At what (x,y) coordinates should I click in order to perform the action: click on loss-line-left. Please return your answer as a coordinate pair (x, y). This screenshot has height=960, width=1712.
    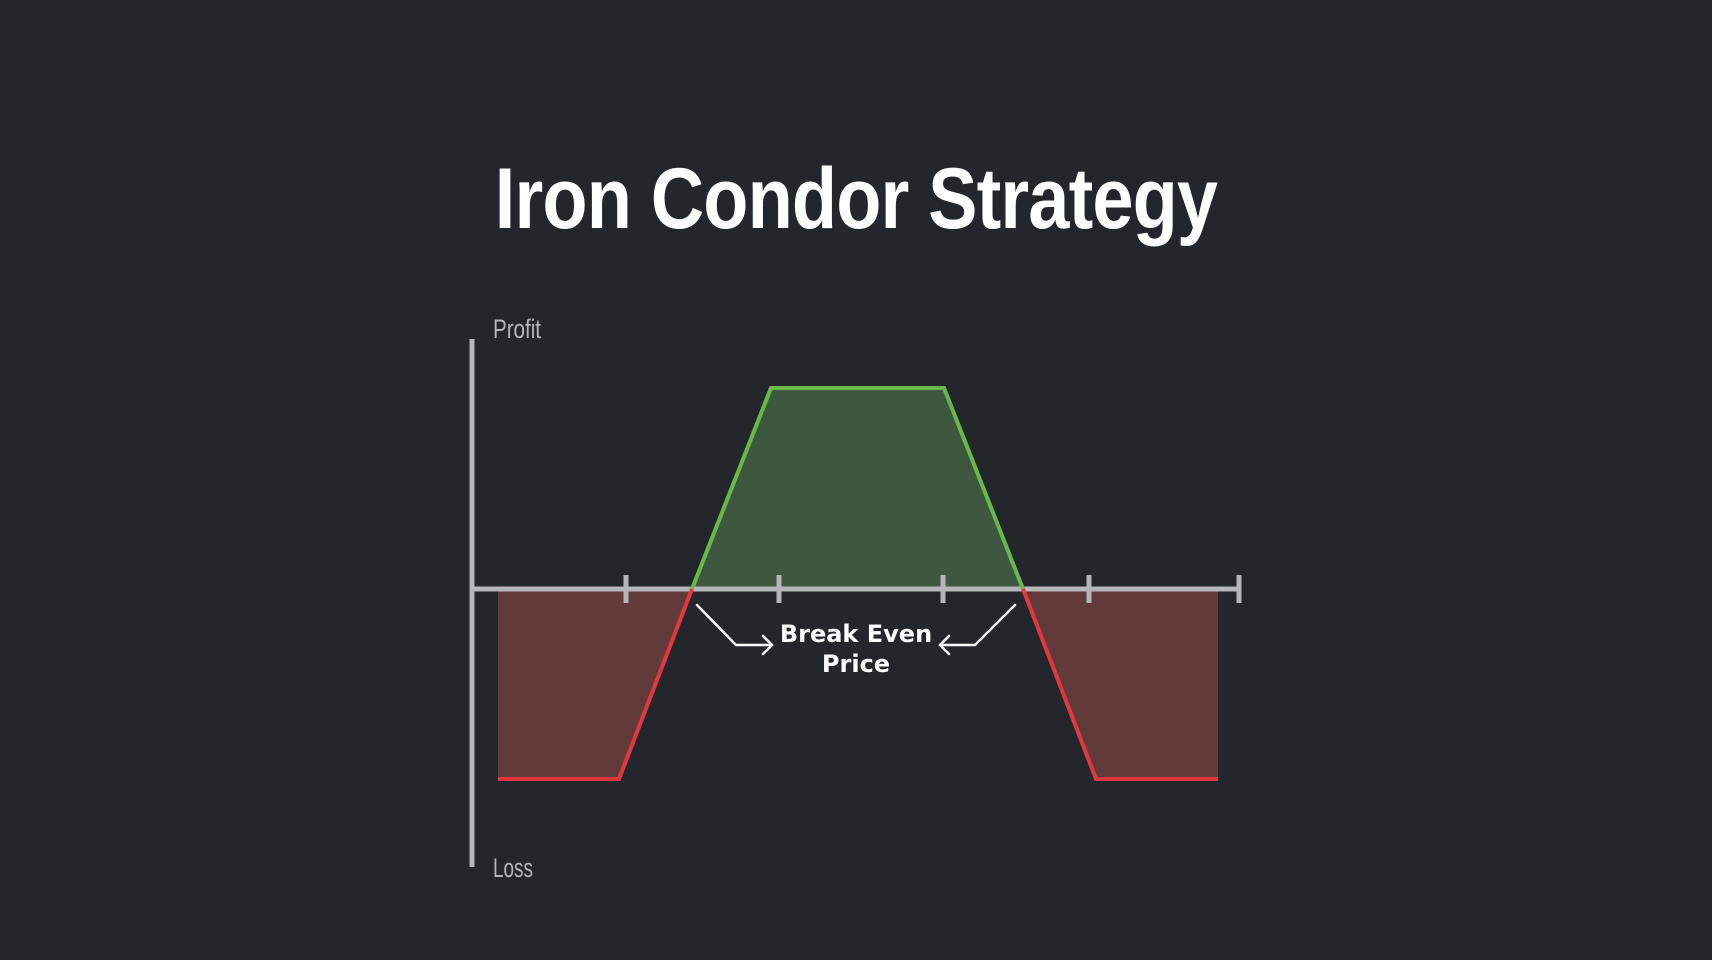
    Looking at the image, I should click on (596, 684).